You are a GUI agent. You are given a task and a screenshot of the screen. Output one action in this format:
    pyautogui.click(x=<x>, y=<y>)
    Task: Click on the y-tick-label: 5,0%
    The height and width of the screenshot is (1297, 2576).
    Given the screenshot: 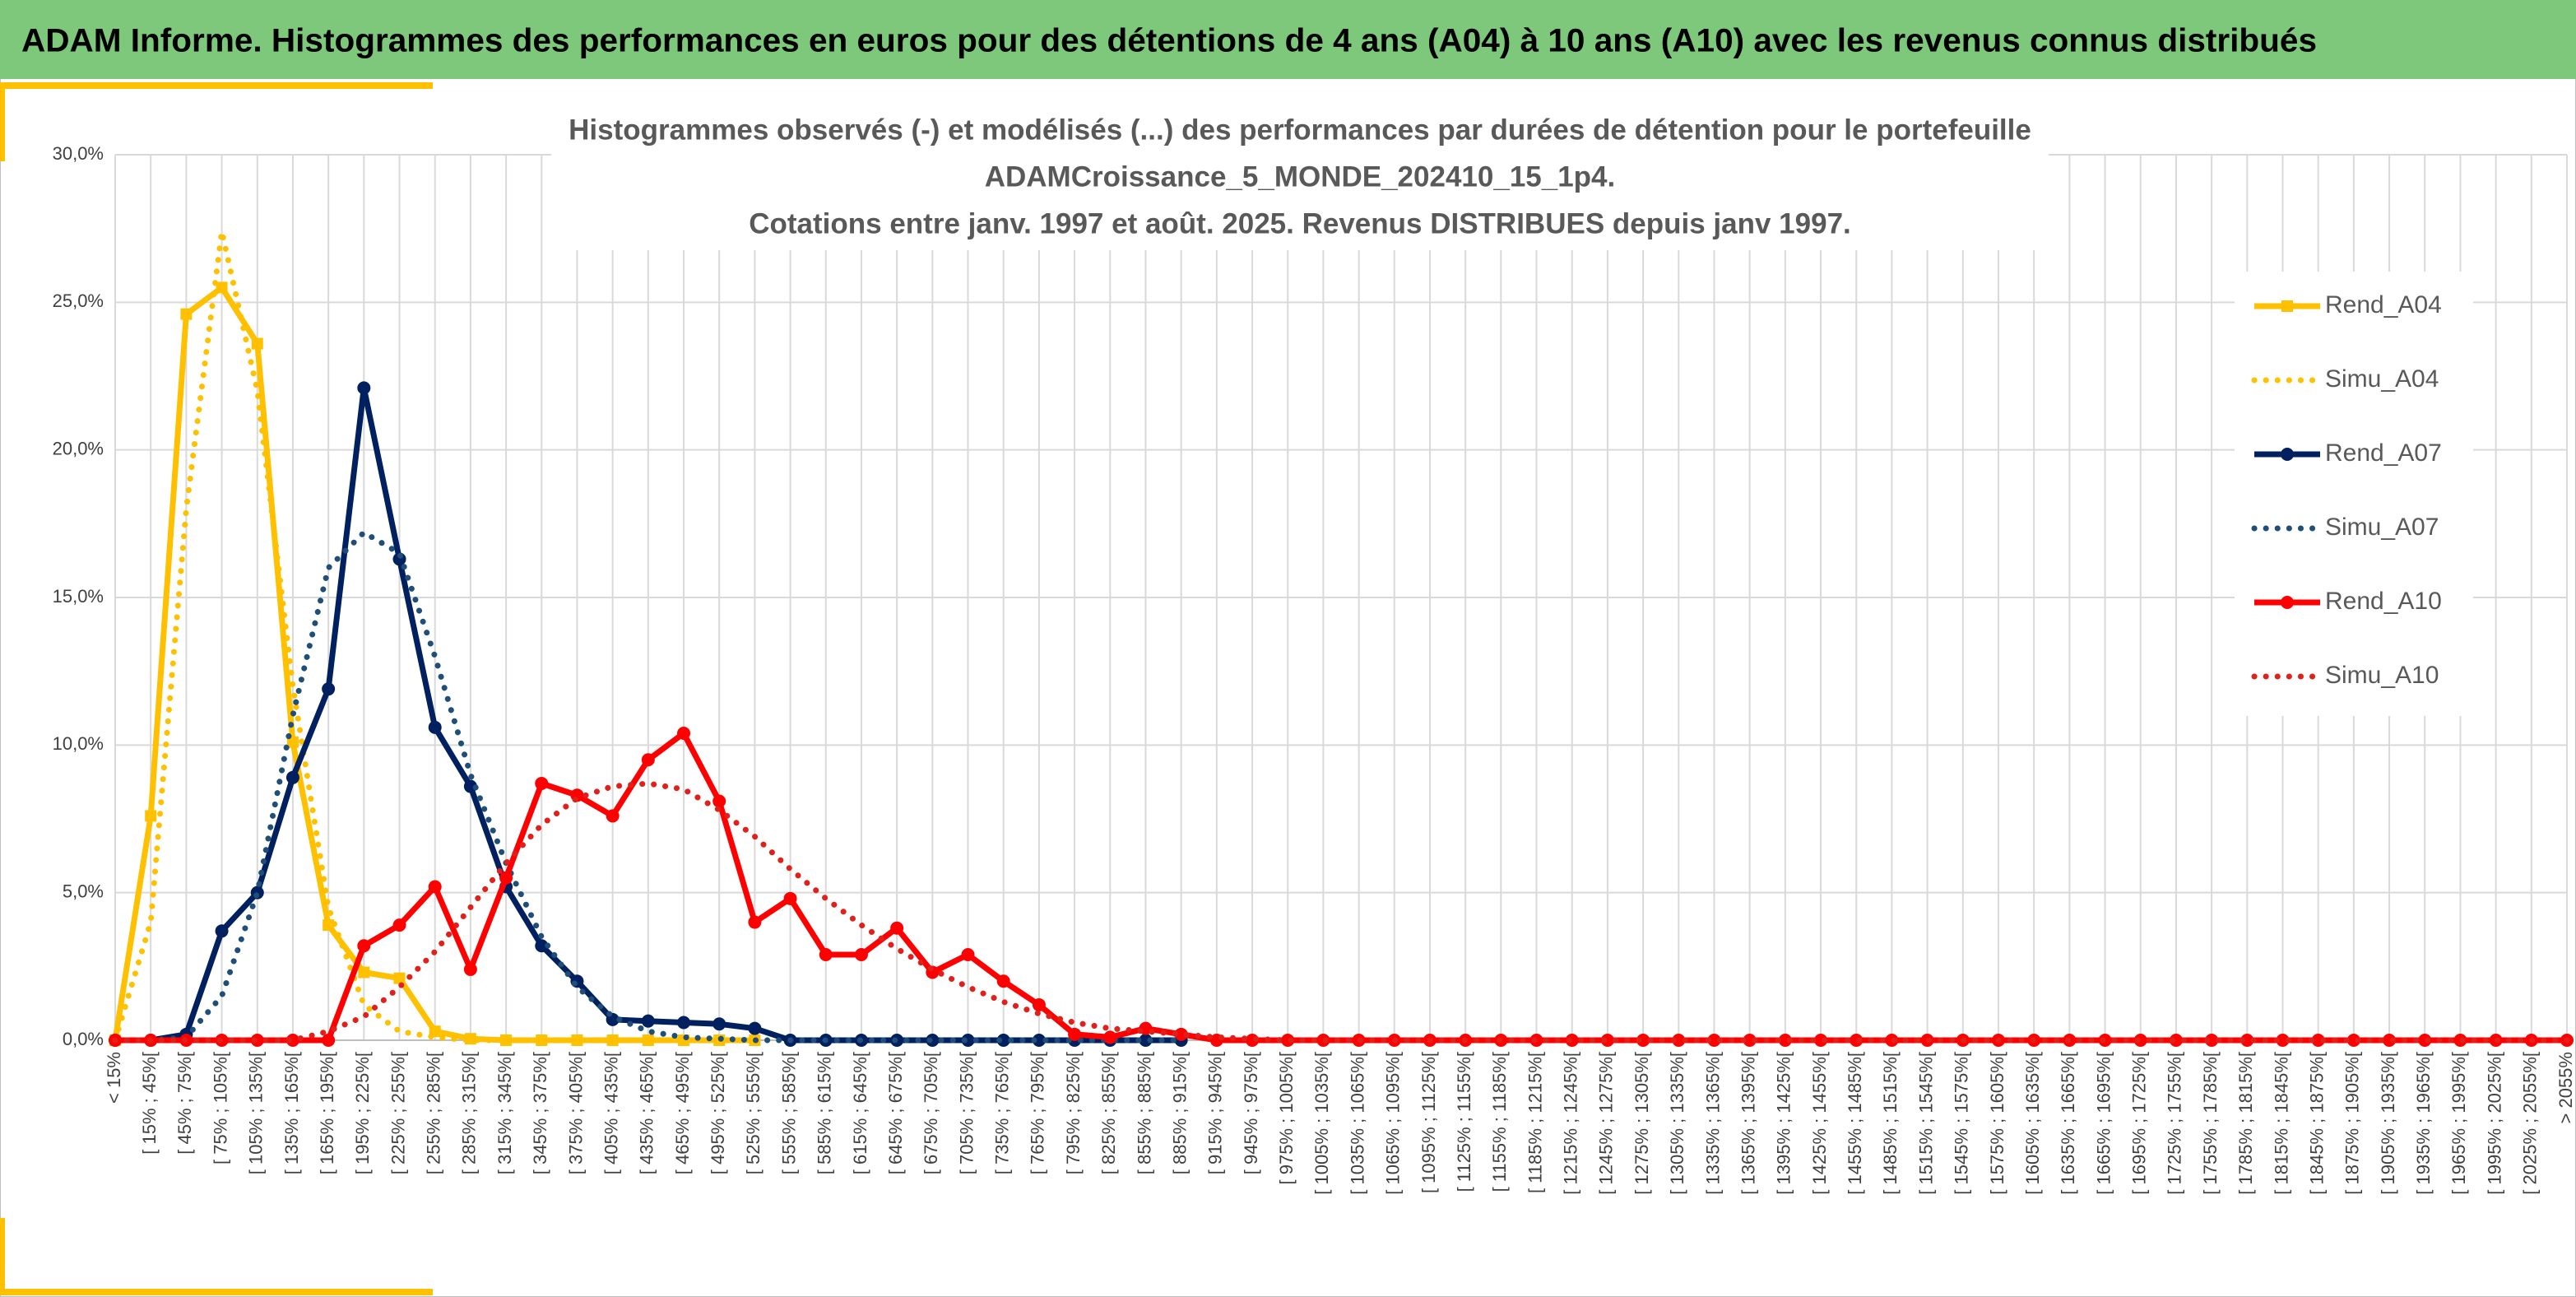 What is the action you would take?
    pyautogui.click(x=83, y=891)
    